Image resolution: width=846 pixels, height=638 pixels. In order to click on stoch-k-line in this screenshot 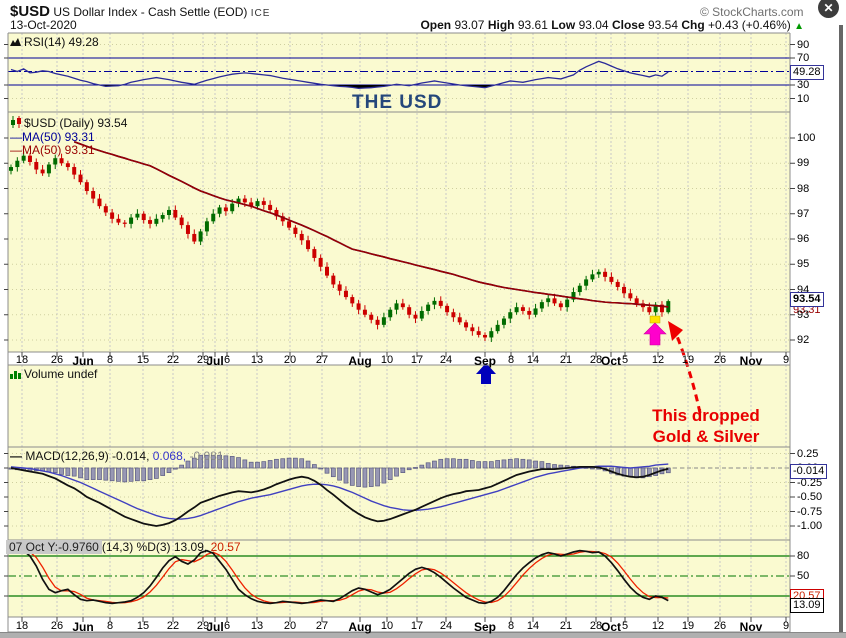, I will do `click(339, 576)`.